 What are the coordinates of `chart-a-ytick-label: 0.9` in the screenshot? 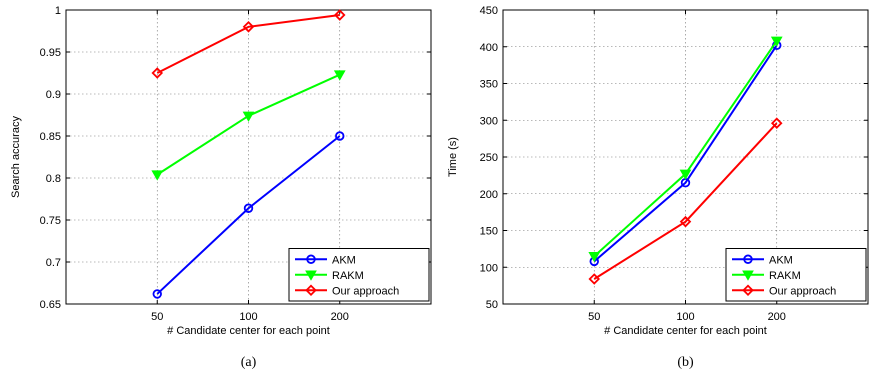 It's located at (53, 95).